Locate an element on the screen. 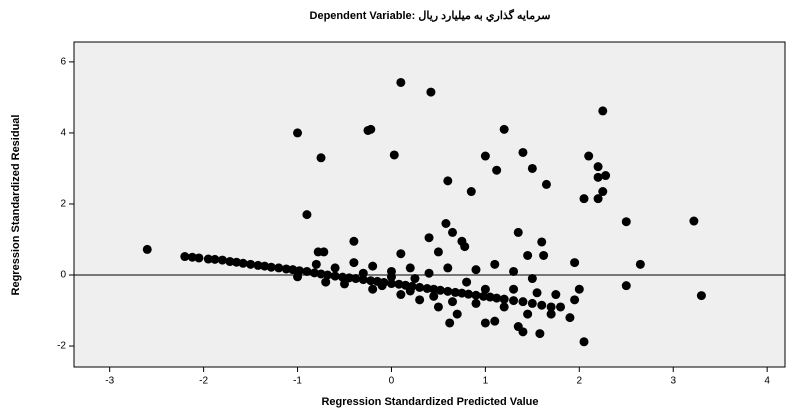 The height and width of the screenshot is (412, 795). x-tick-label: 1 is located at coordinates (486, 381).